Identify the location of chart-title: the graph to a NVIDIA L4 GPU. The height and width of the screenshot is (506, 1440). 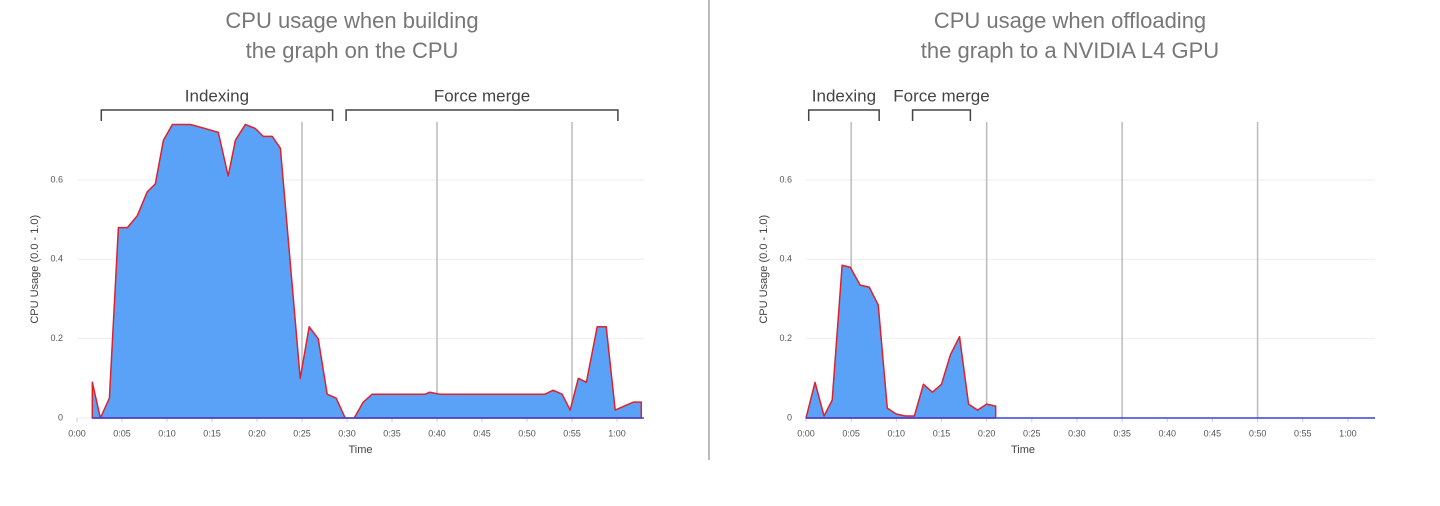
(1070, 50).